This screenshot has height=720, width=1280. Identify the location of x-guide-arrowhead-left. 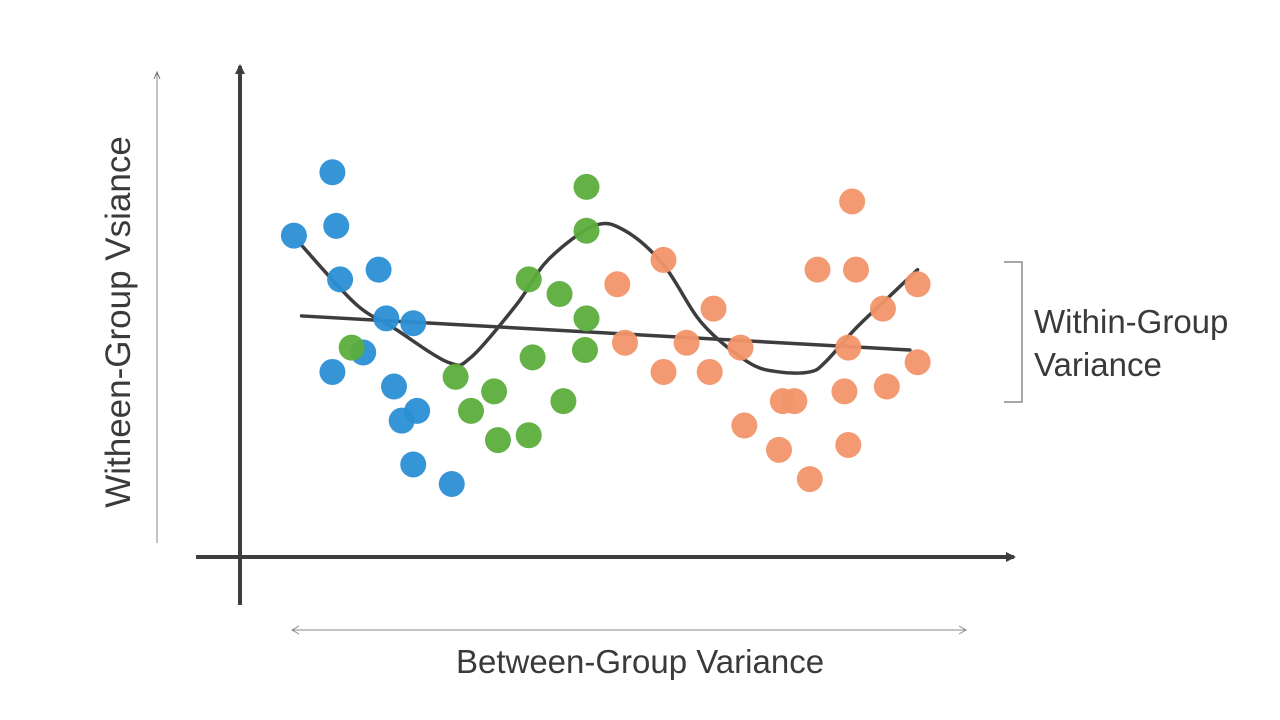
(295, 630).